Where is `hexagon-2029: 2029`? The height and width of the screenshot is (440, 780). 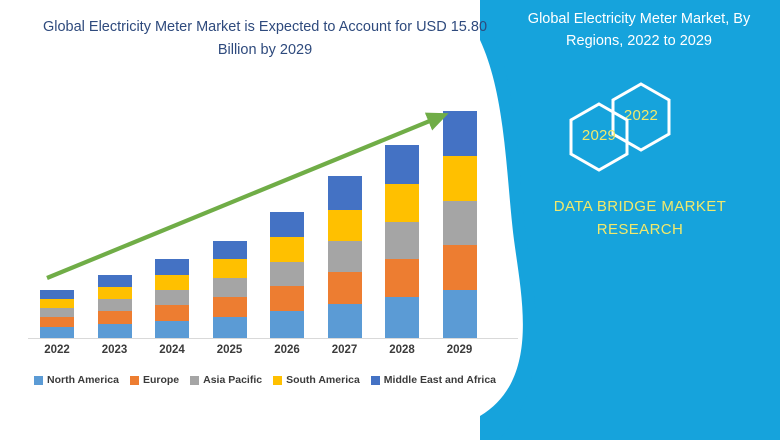 hexagon-2029: 2029 is located at coordinates (599, 137).